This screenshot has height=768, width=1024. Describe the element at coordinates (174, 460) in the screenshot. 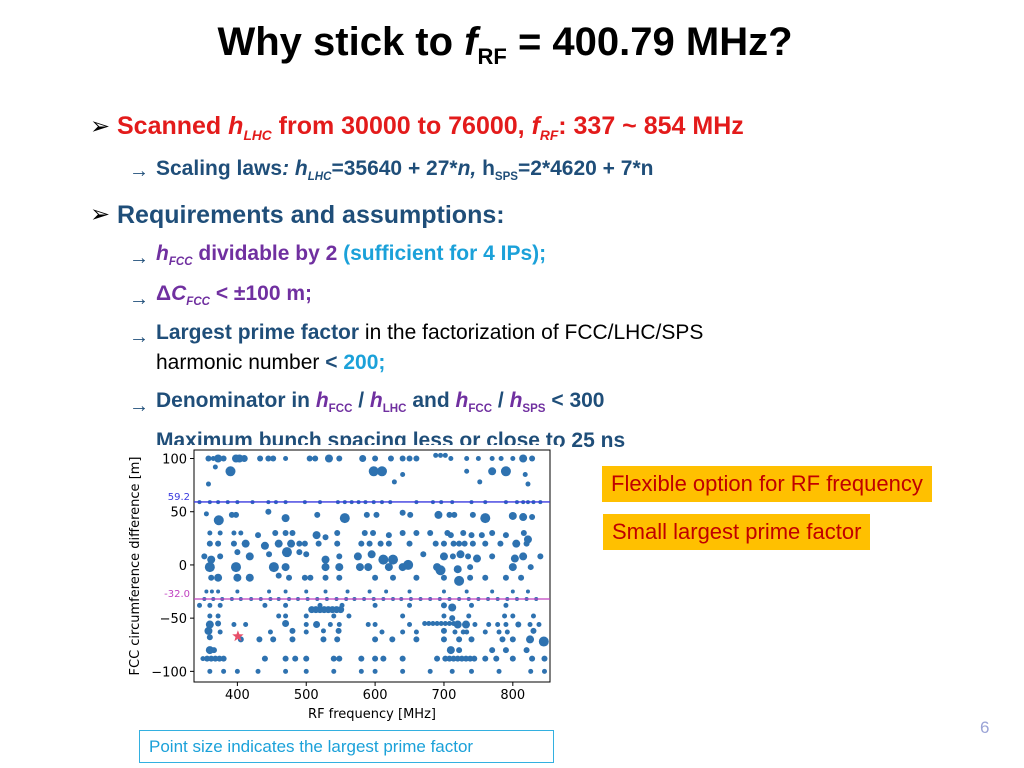

I see `y-tick-label: 100` at that location.